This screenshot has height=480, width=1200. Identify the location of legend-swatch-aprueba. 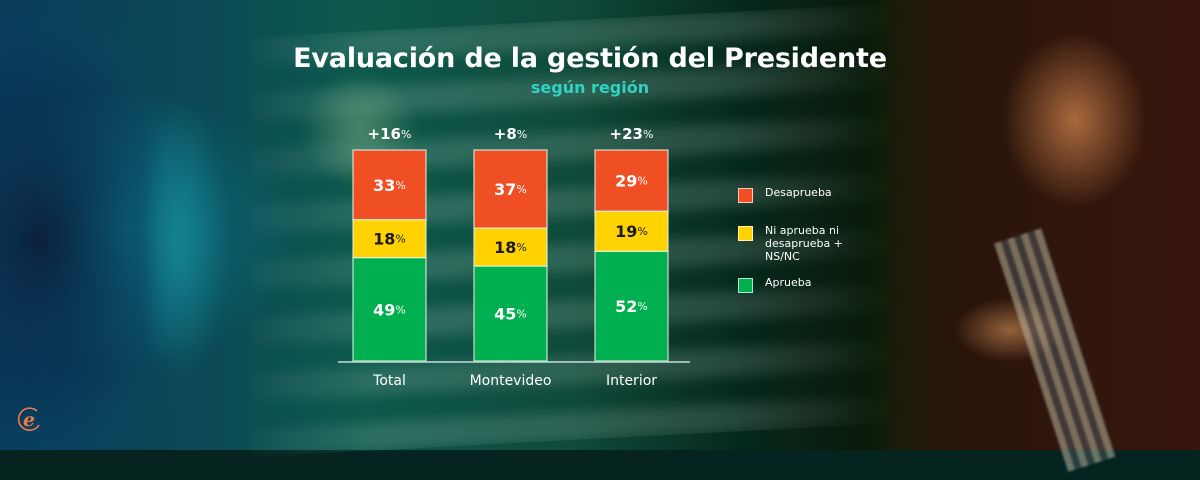
(745, 285).